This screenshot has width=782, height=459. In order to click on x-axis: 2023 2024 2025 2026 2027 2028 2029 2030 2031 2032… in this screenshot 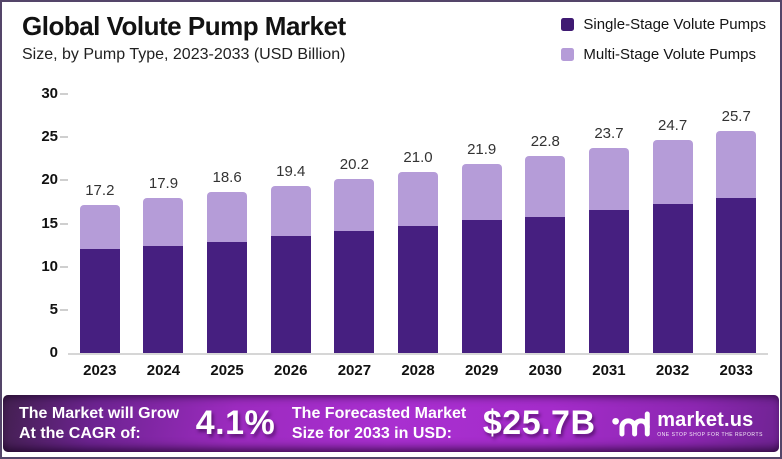, I will do `click(418, 370)`.